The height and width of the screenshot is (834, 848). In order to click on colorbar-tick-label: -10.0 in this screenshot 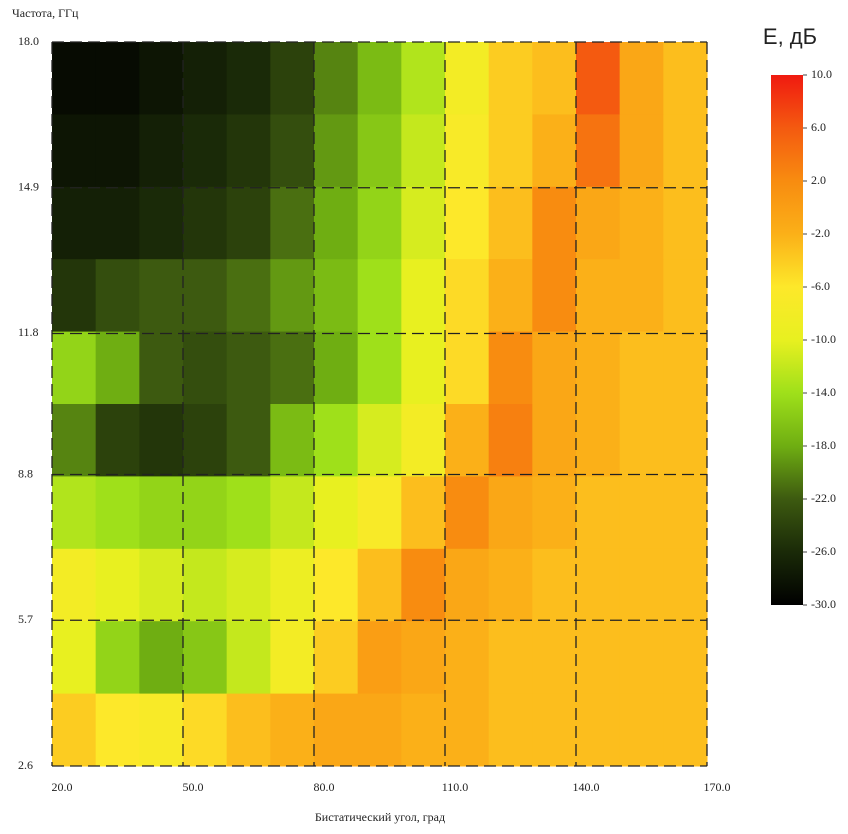, I will do `click(823, 339)`.